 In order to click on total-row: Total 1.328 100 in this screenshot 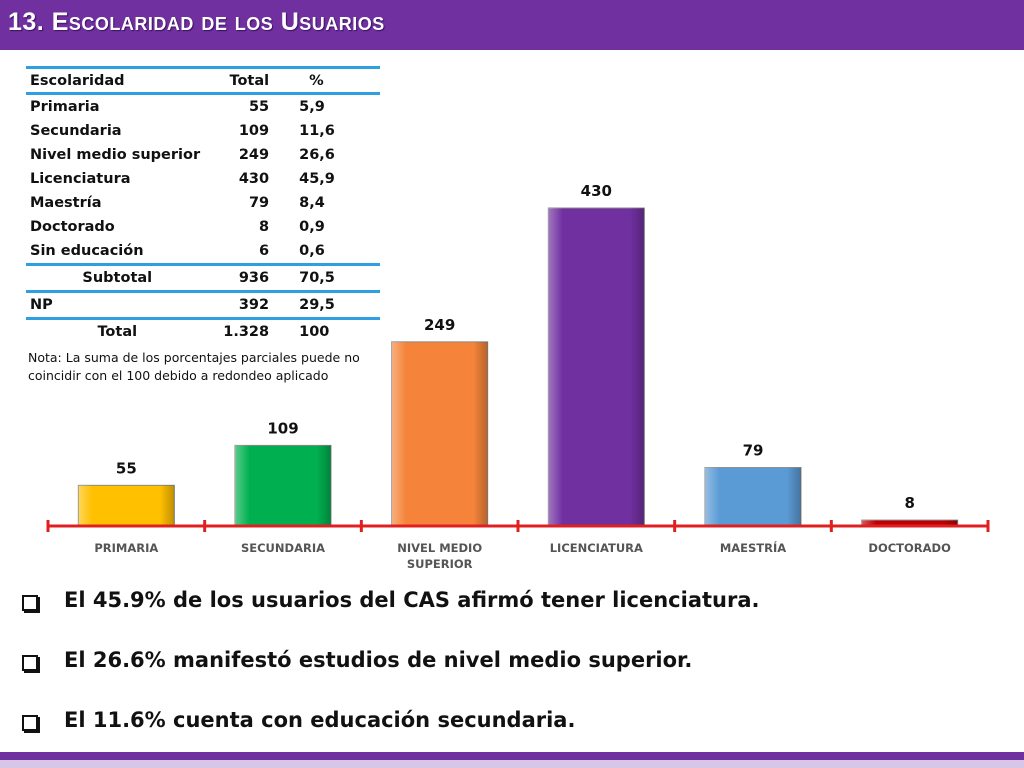, I will do `click(203, 330)`.